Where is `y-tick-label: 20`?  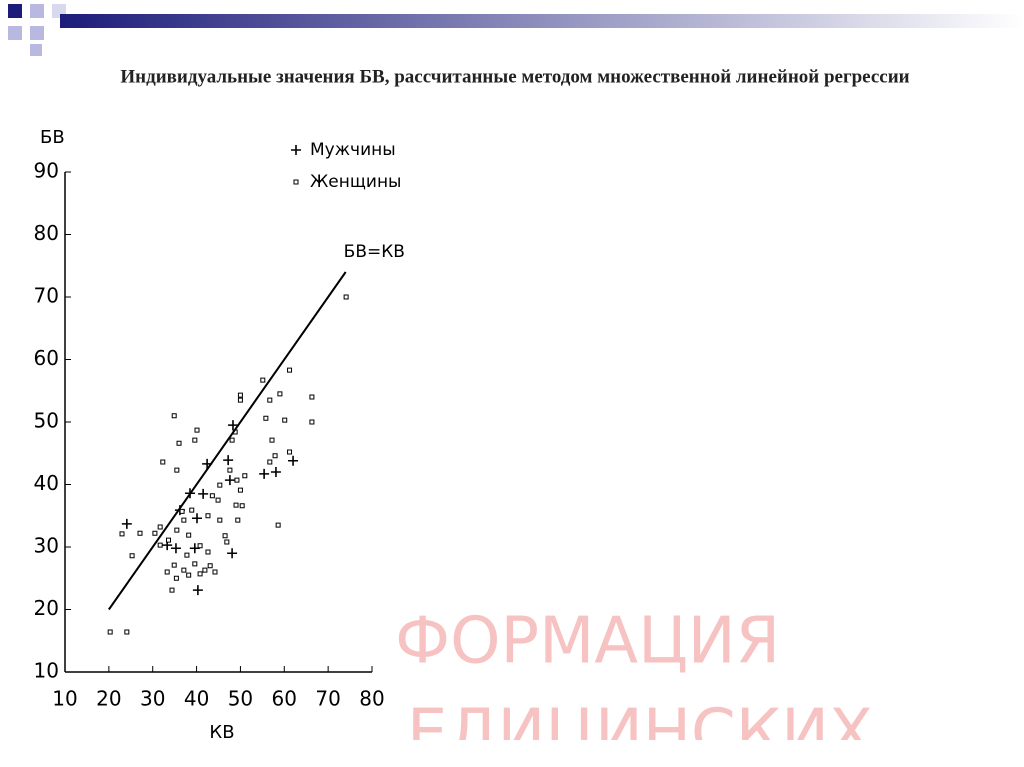 y-tick-label: 20 is located at coordinates (46, 608).